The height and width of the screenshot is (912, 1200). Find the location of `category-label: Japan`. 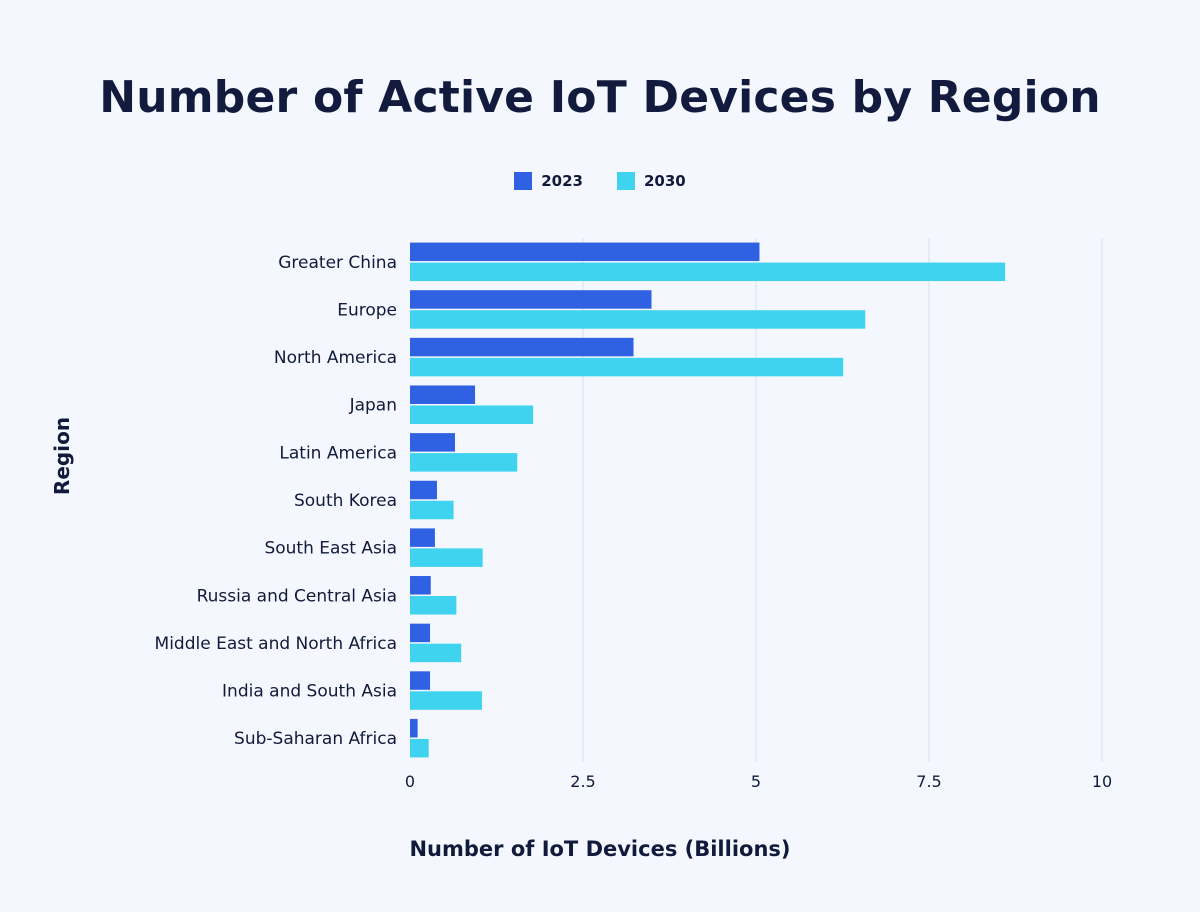

category-label: Japan is located at coordinates (373, 406).